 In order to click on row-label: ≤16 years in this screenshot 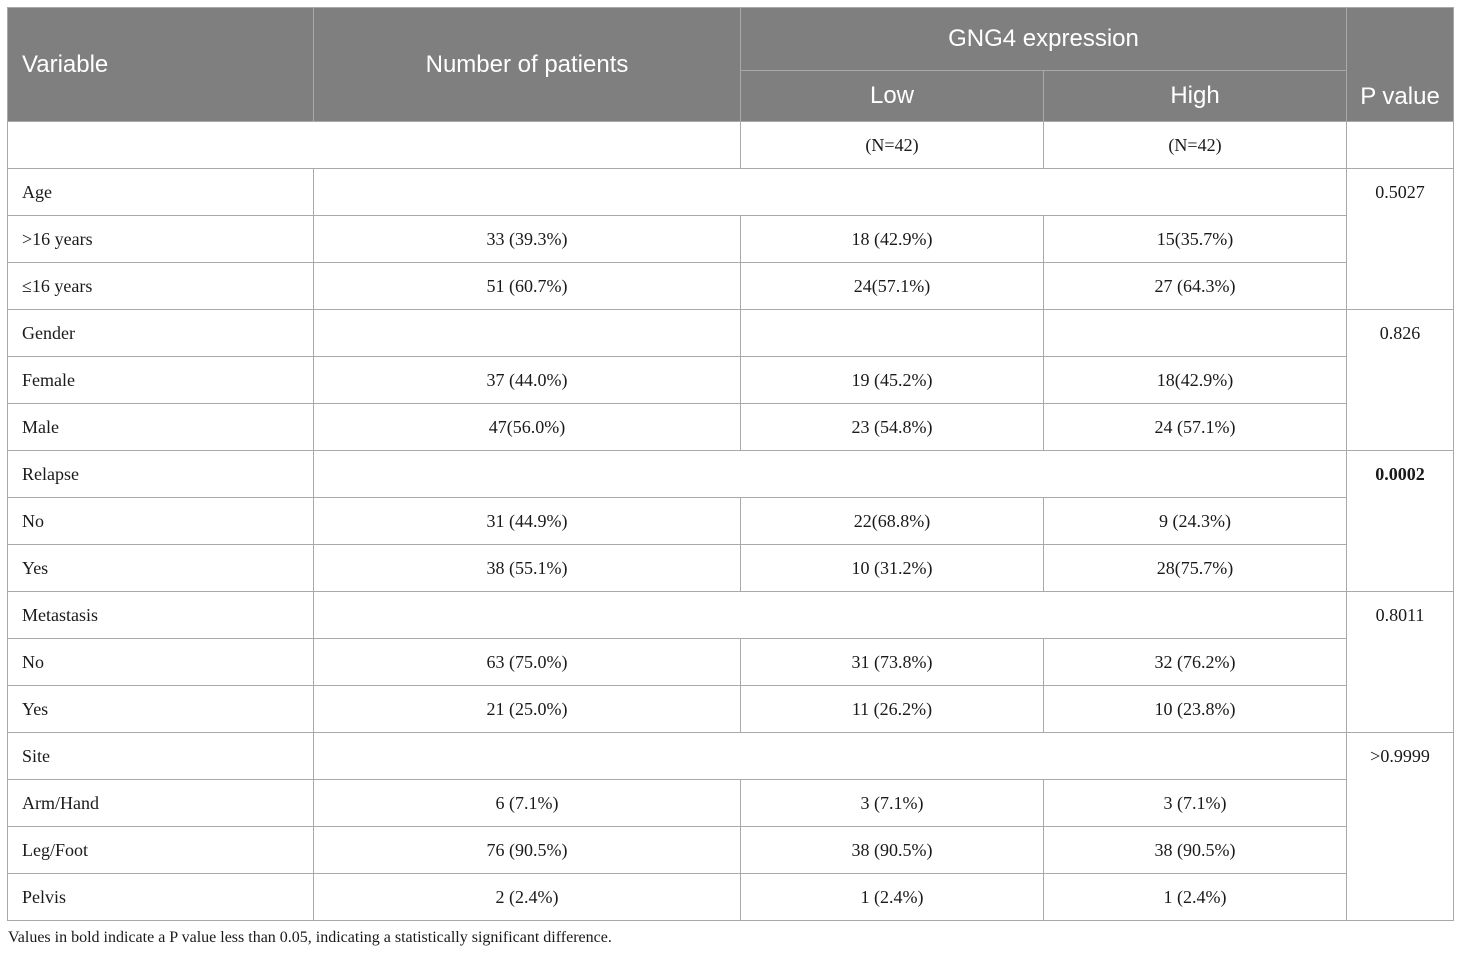, I will do `click(160, 286)`.